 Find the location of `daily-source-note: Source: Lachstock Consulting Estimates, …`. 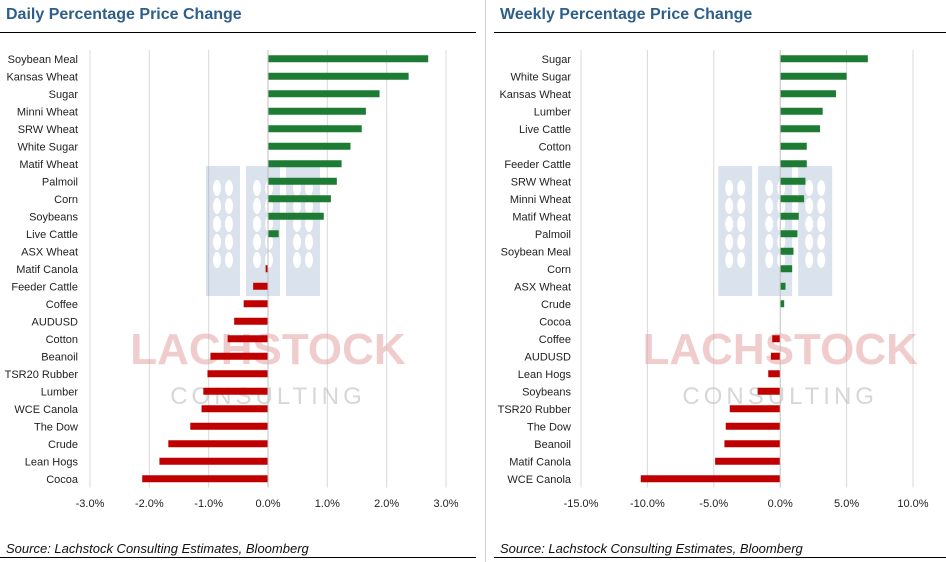

daily-source-note: Source: Lachstock Consulting Estimates, … is located at coordinates (157, 548).